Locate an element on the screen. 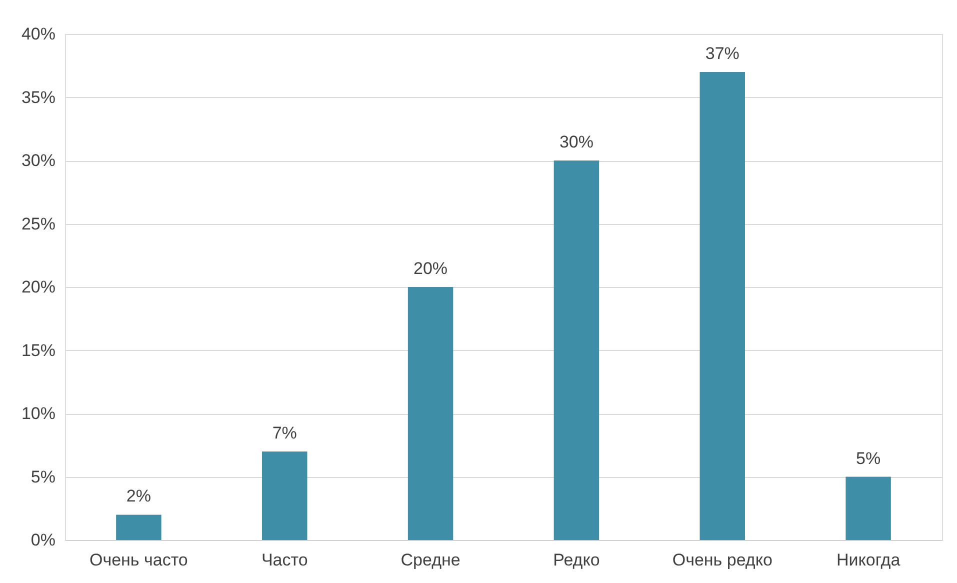  data-label: 7% is located at coordinates (284, 432).